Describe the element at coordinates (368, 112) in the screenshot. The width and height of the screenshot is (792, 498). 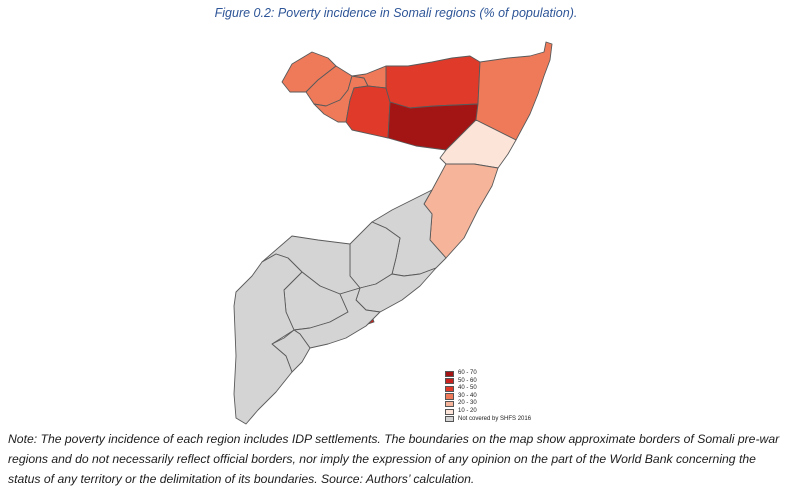
I see `region-sool` at that location.